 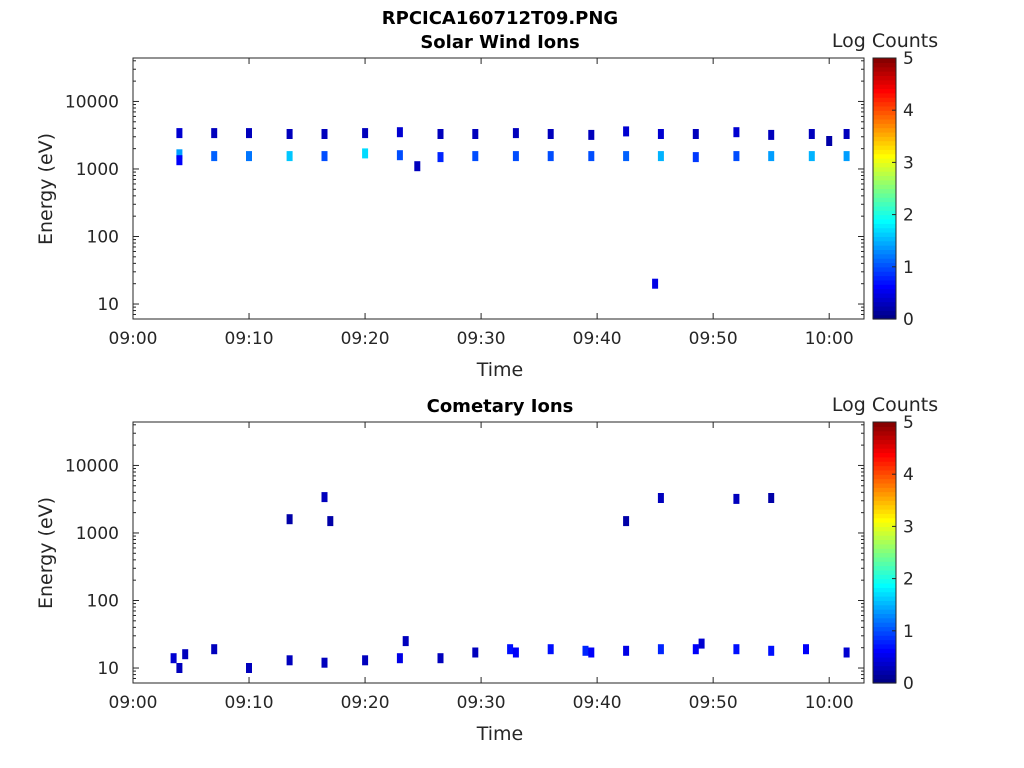 I want to click on y-tick-label: 10000, so click(x=92, y=102).